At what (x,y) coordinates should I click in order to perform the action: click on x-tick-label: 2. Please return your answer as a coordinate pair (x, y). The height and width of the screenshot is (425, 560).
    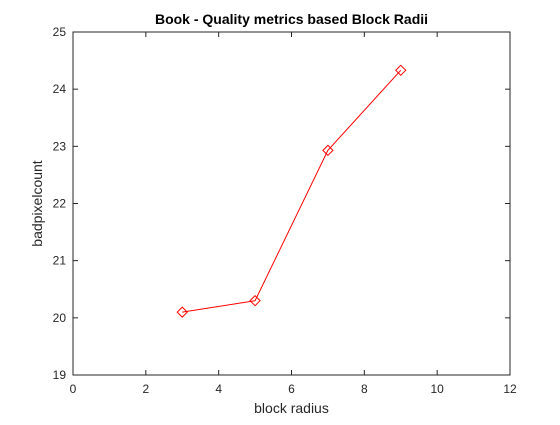
    Looking at the image, I should click on (145, 389).